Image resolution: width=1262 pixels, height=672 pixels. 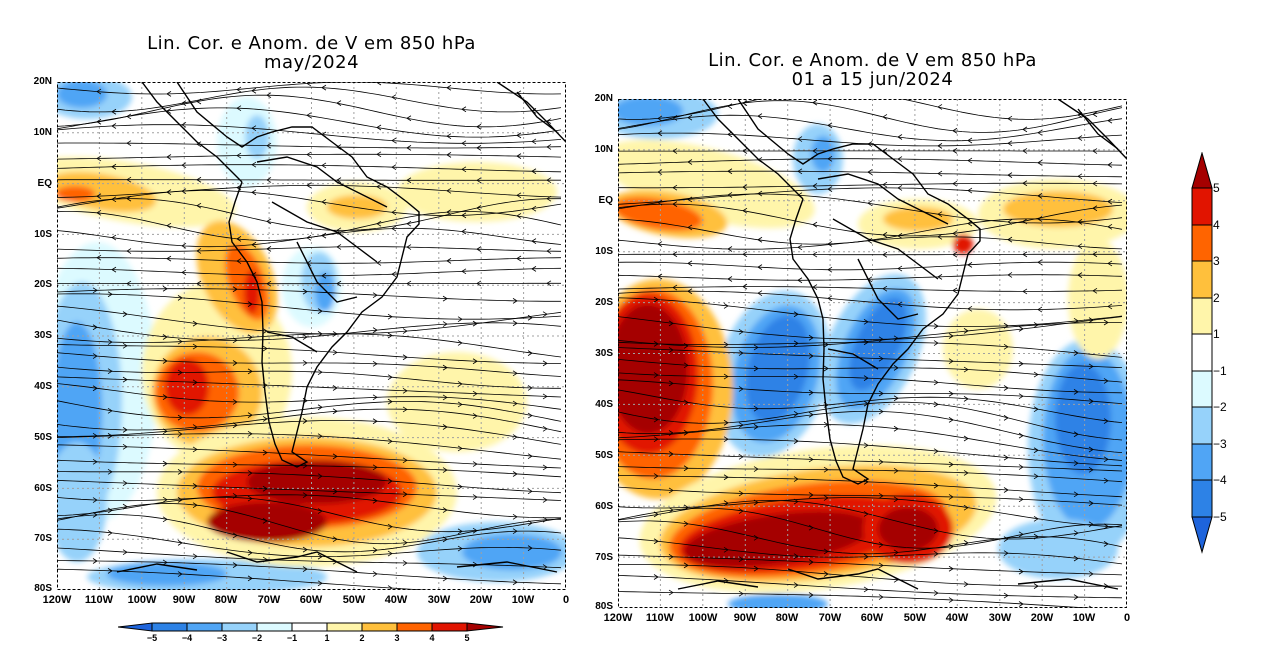 I want to click on colorbar-arrow-low, so click(x=1202, y=535).